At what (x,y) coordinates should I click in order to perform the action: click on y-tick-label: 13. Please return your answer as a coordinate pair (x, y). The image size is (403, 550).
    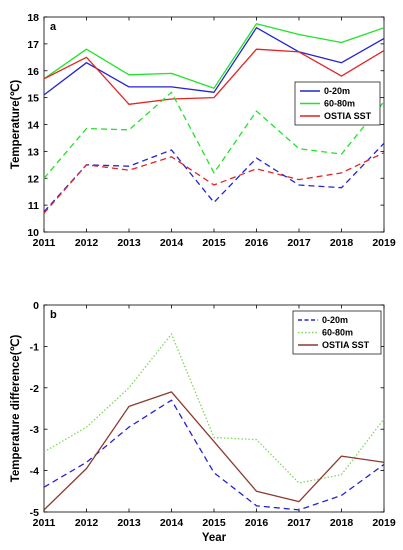
    Looking at the image, I should click on (33, 152).